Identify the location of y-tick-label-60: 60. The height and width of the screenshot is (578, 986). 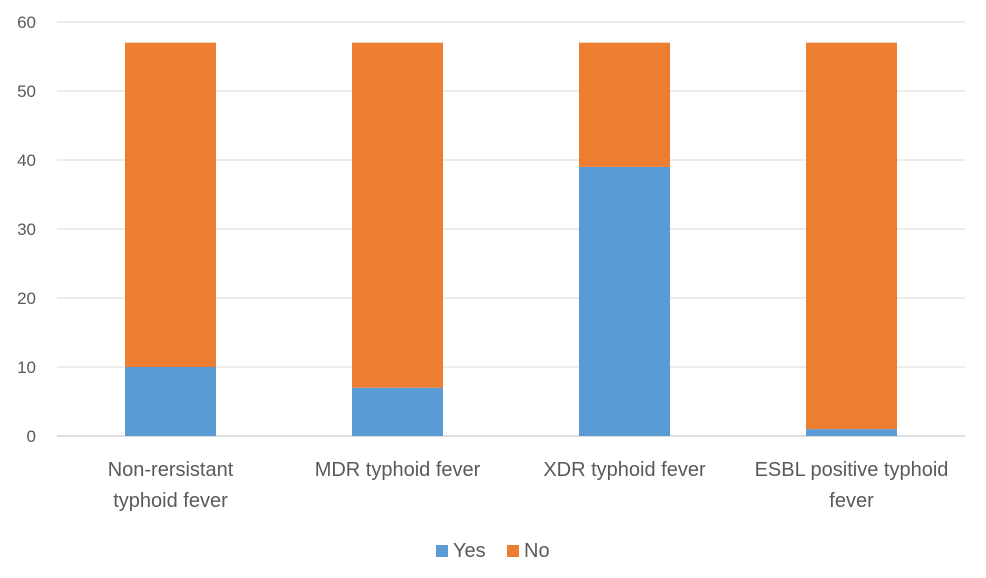
(26, 22).